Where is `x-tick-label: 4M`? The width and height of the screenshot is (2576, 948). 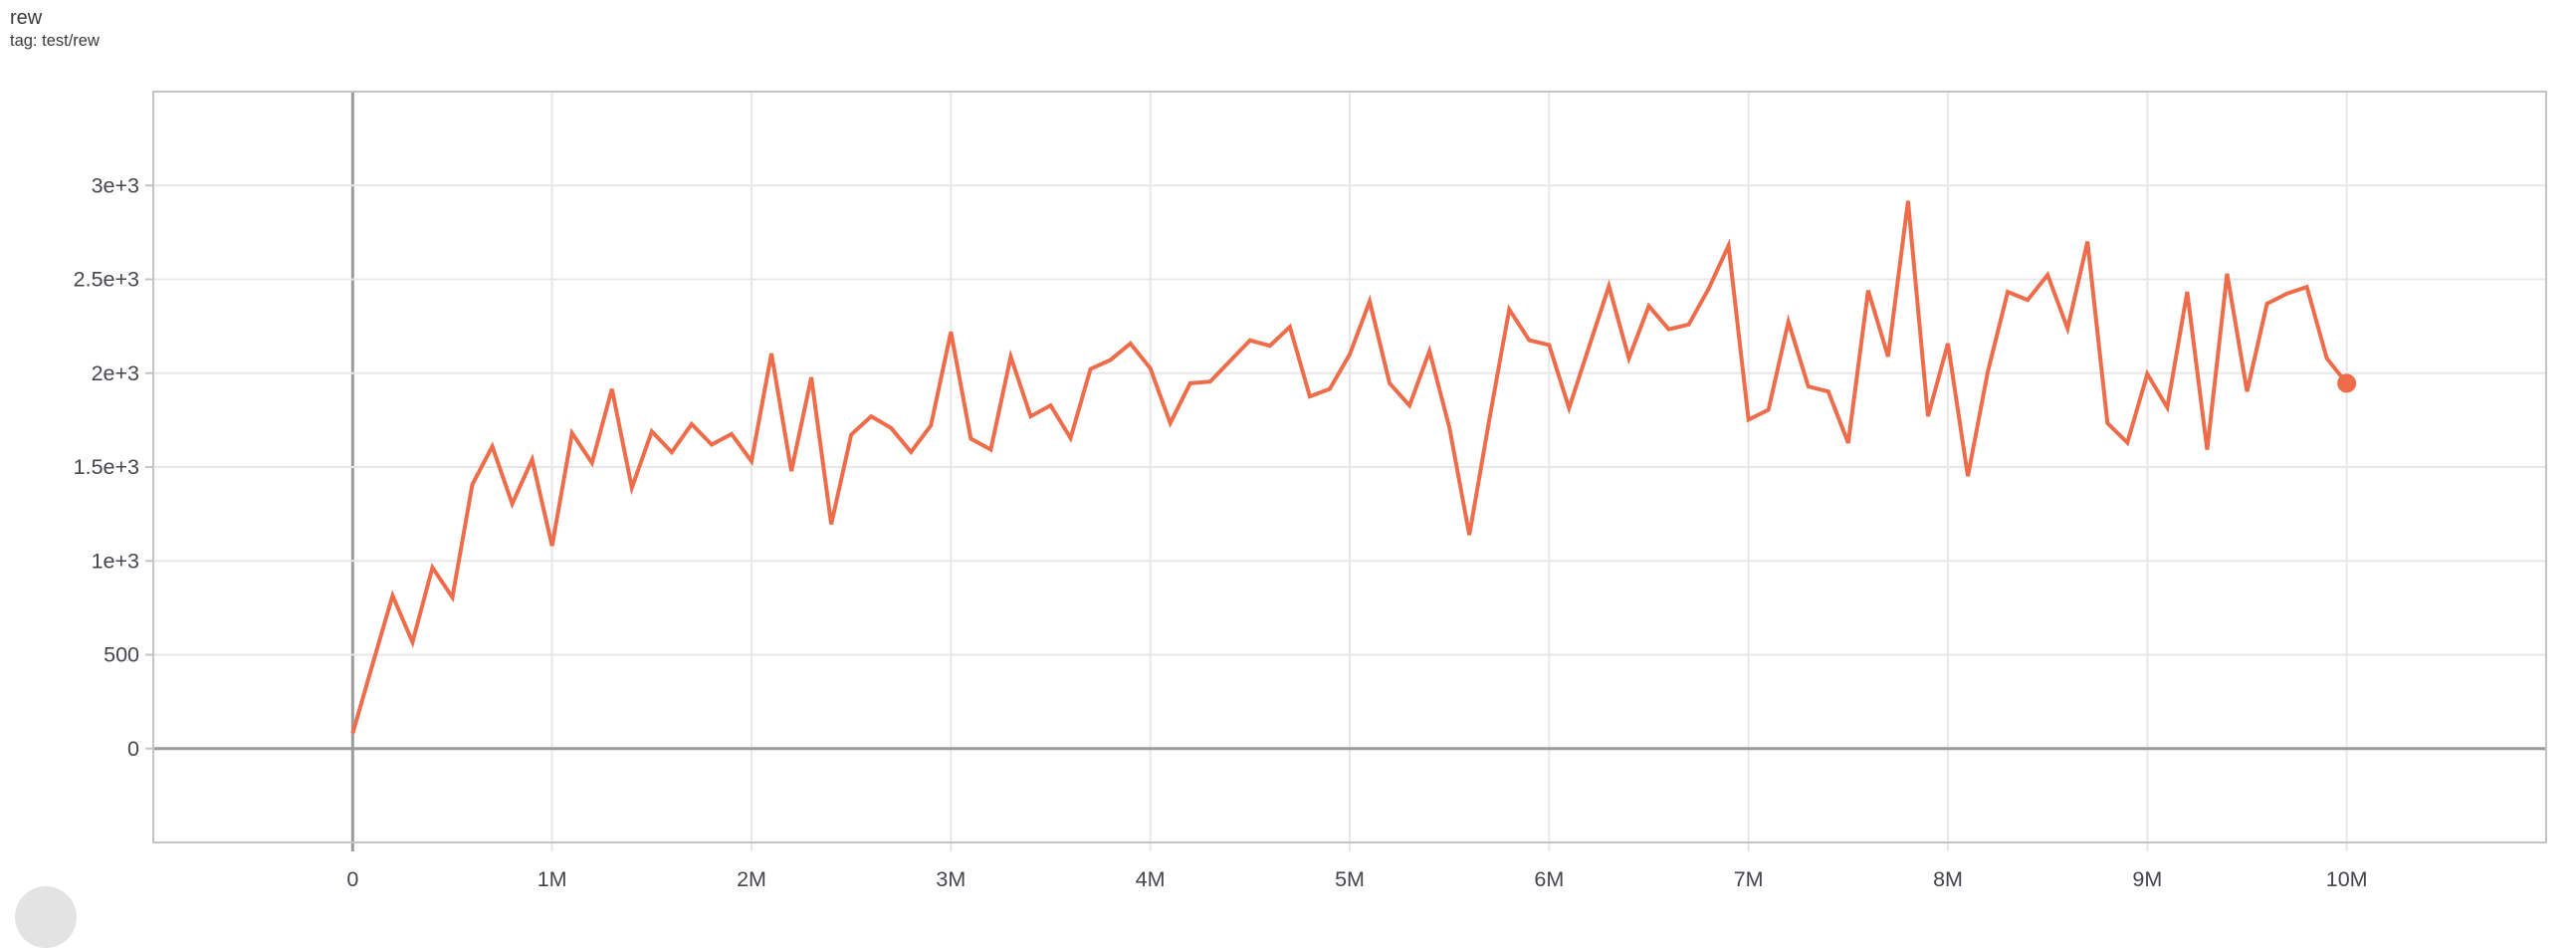
x-tick-label: 4M is located at coordinates (1151, 879).